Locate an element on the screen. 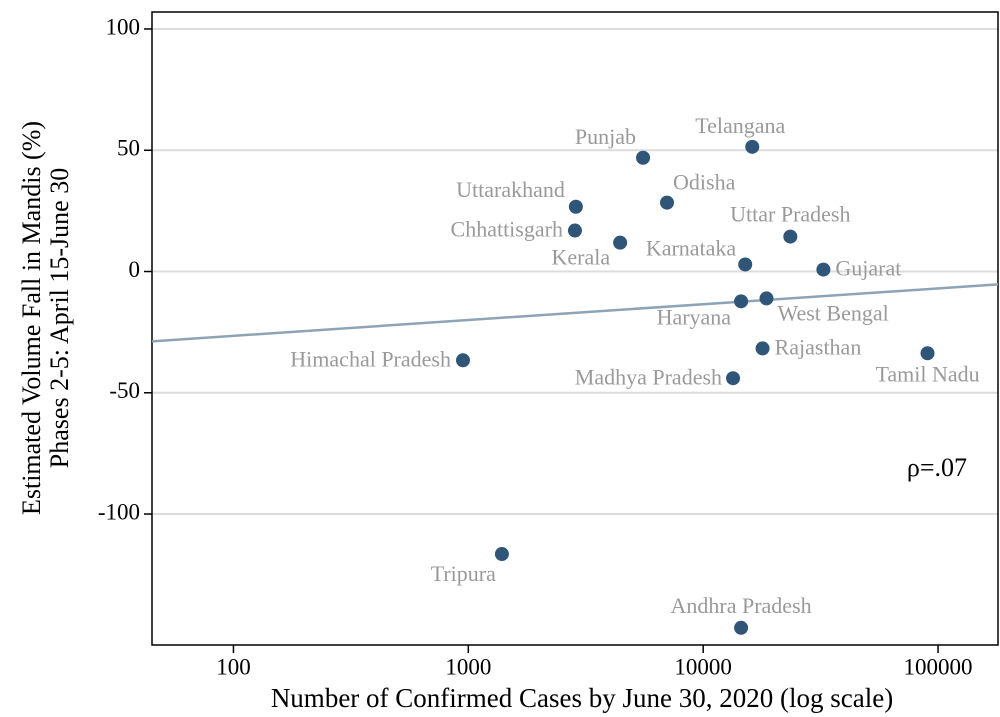 The width and height of the screenshot is (1000, 717). point-label: Telangana is located at coordinates (740, 125).